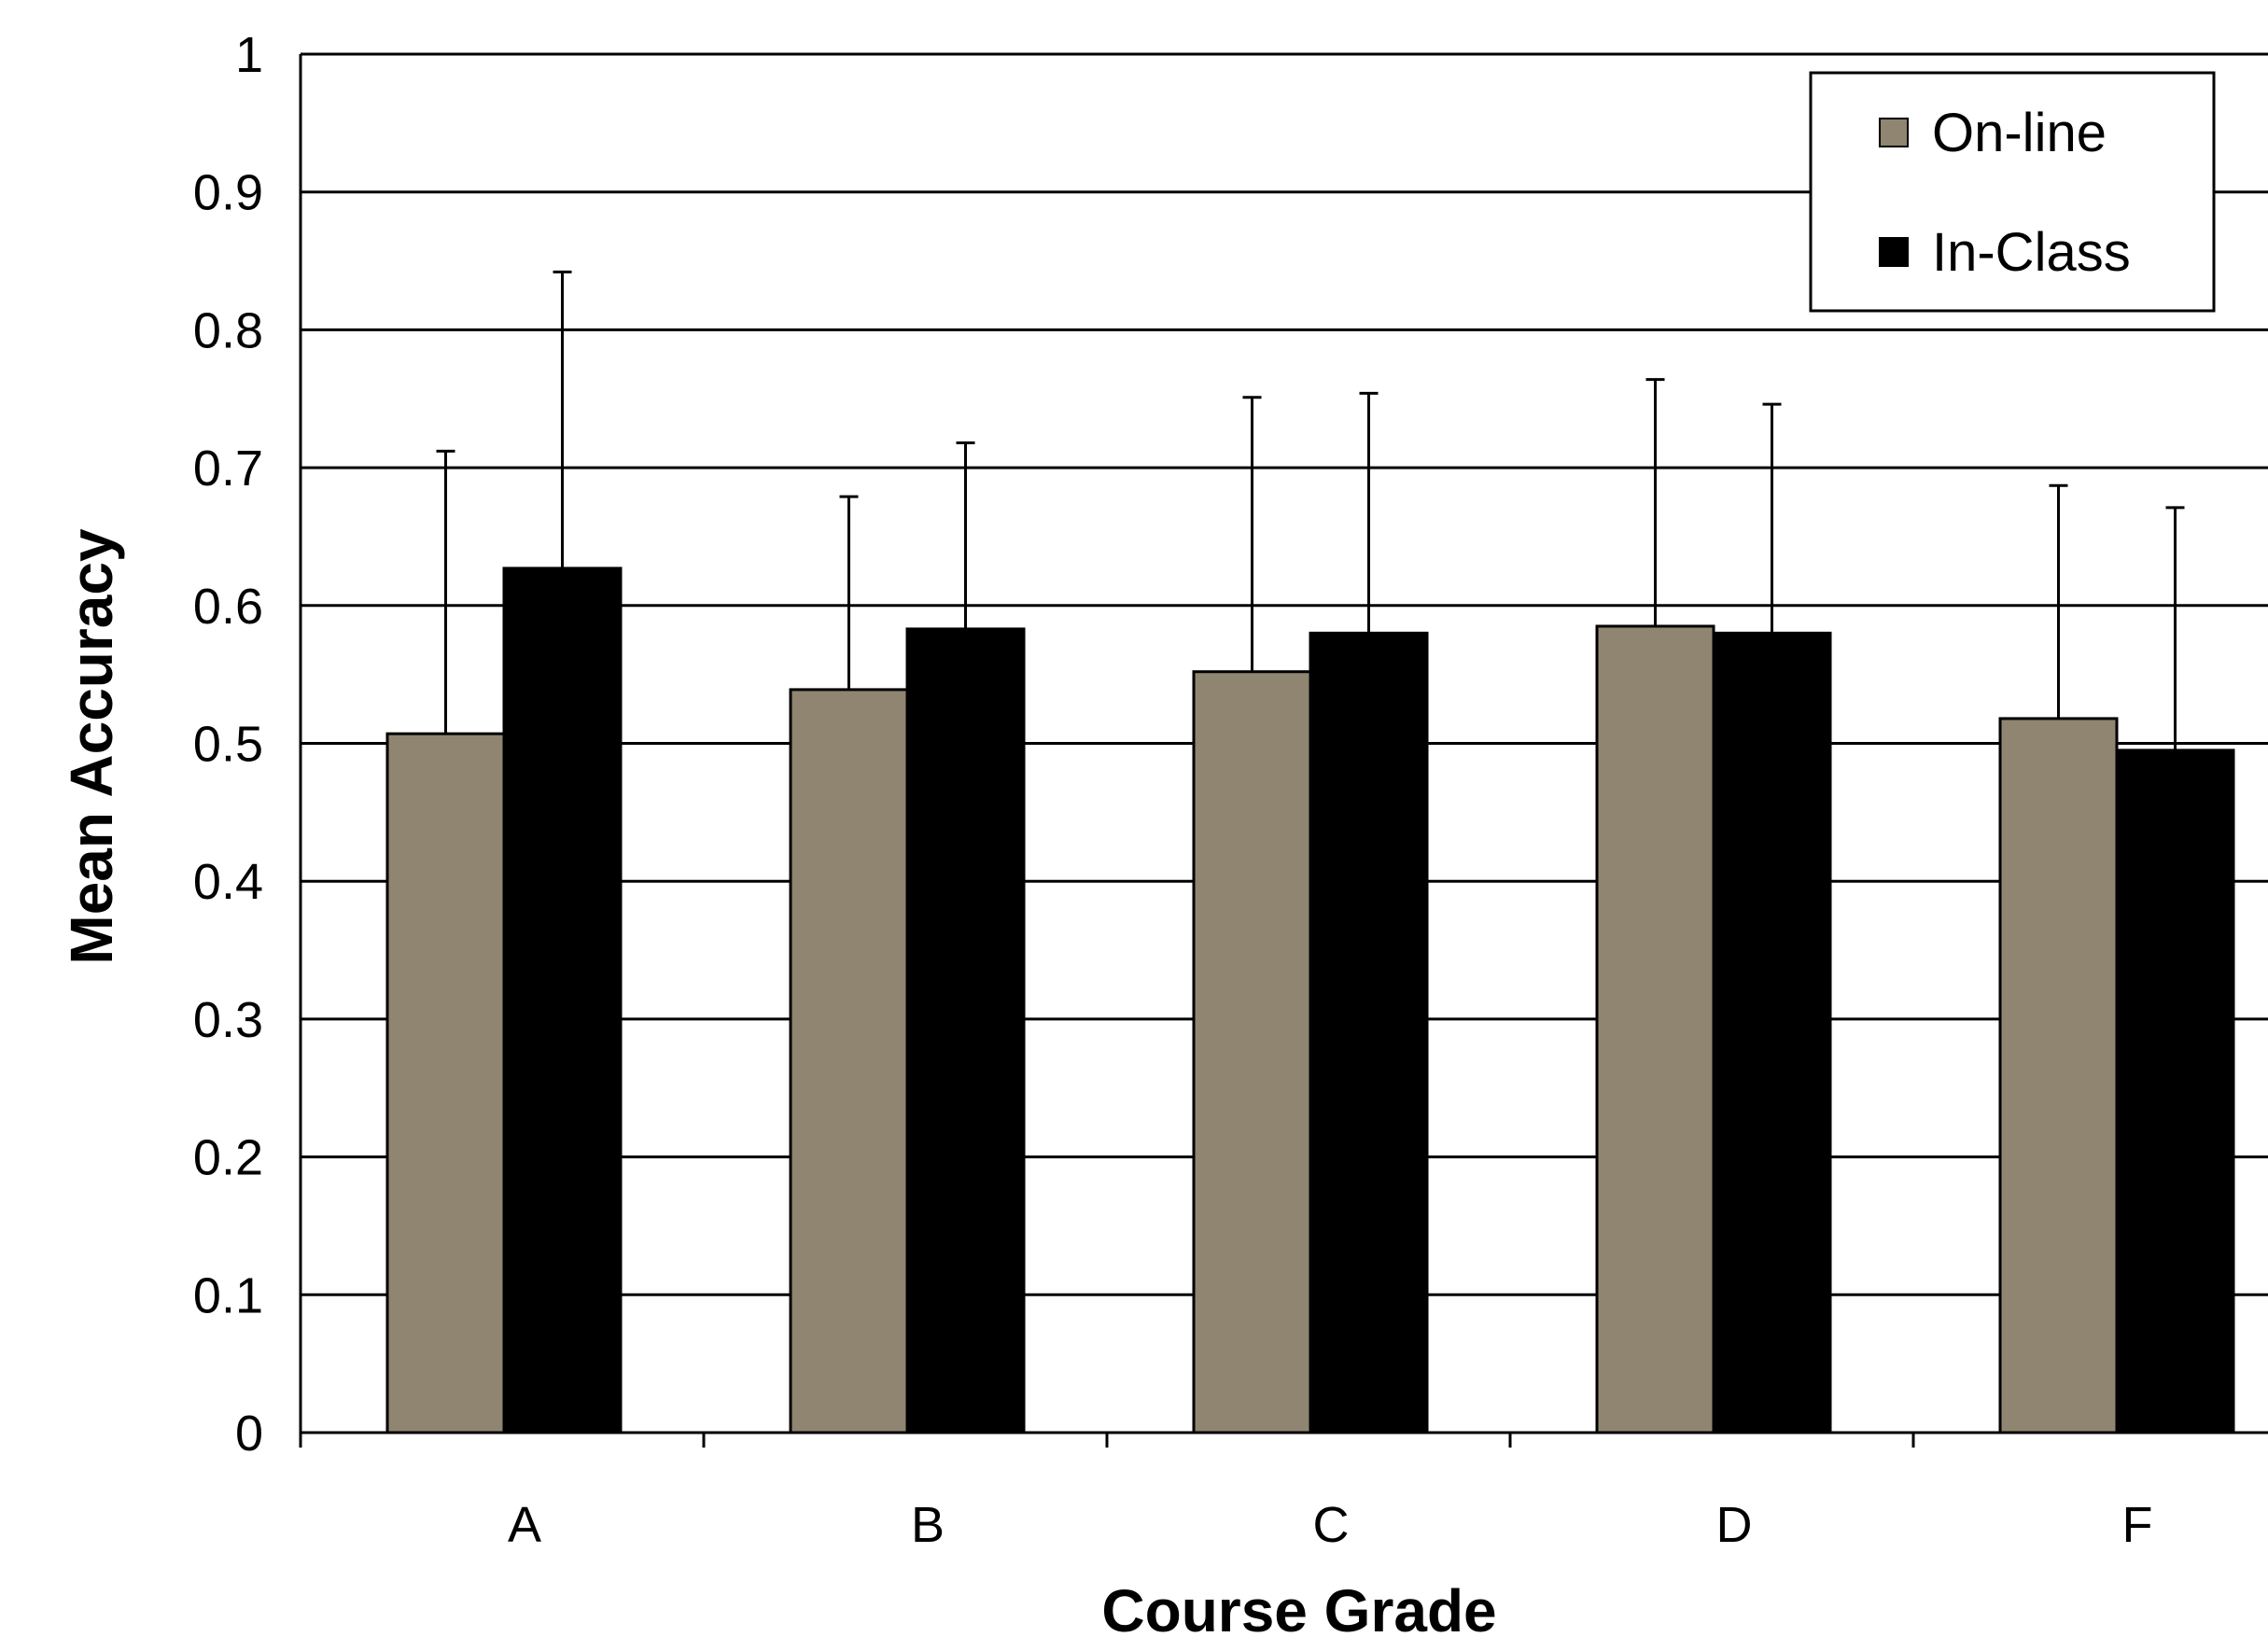  Describe the element at coordinates (228, 1158) in the screenshot. I see `y-tick-label: 0.2` at that location.